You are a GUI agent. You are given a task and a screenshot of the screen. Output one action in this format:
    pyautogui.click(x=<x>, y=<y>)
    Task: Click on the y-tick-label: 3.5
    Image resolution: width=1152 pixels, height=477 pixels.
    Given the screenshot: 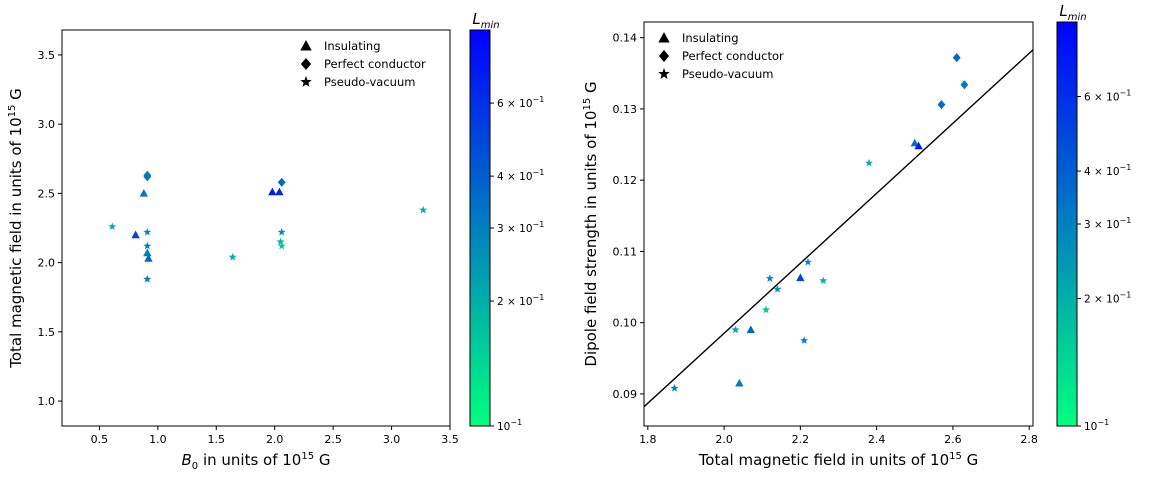 What is the action you would take?
    pyautogui.click(x=47, y=55)
    